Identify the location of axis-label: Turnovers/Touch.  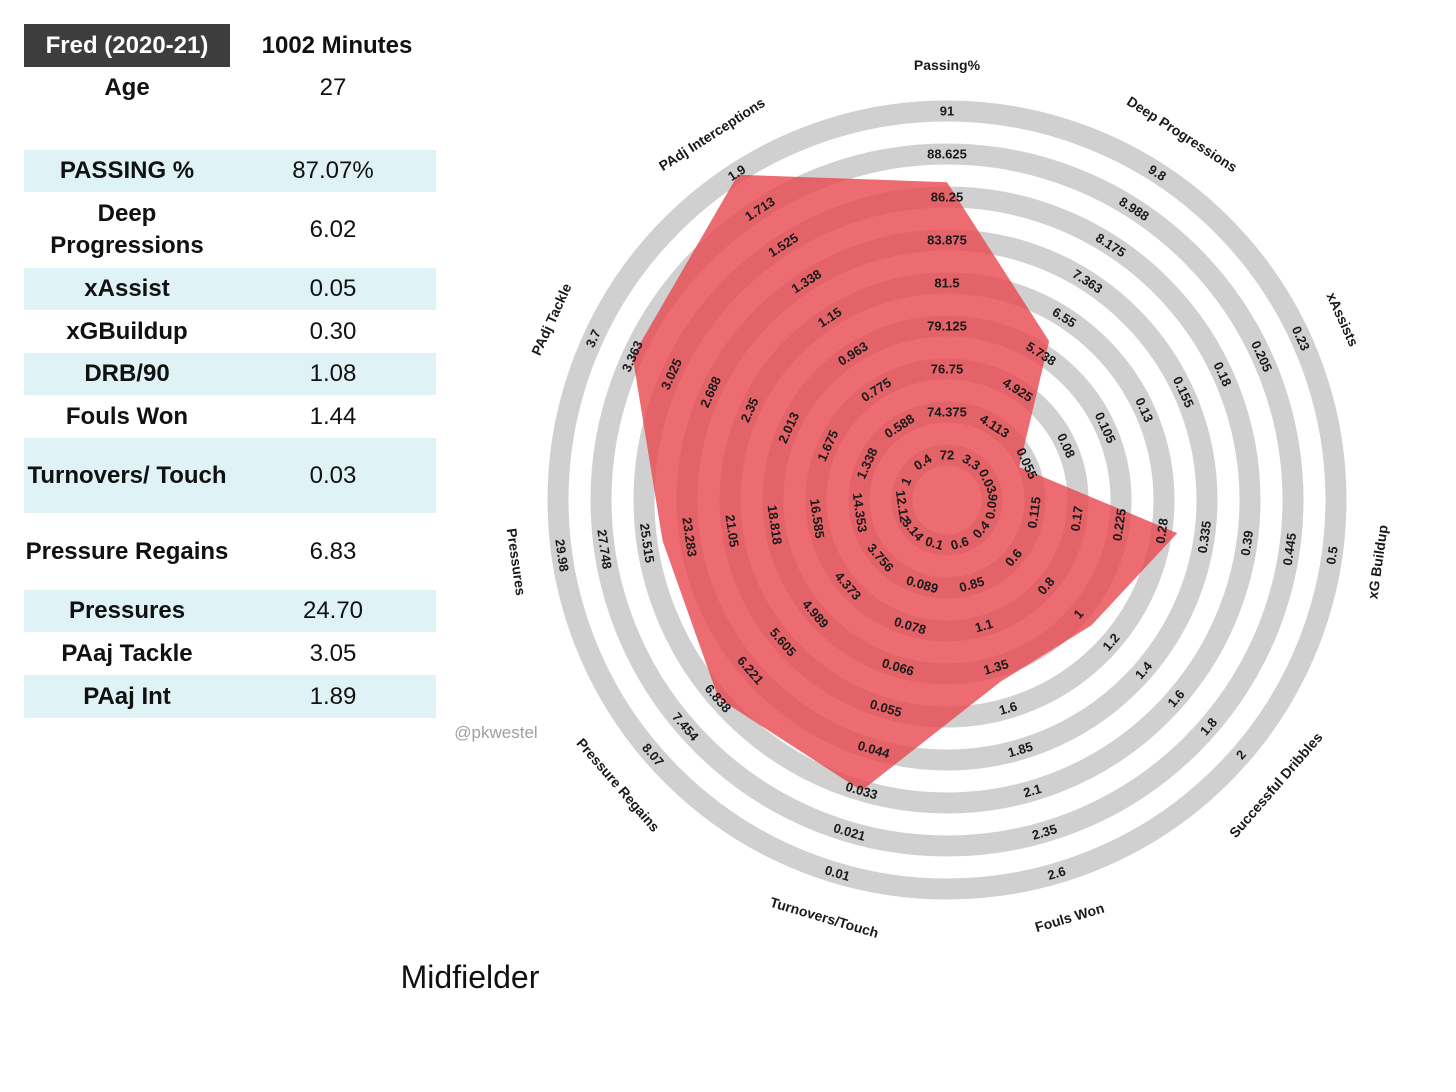
(824, 917).